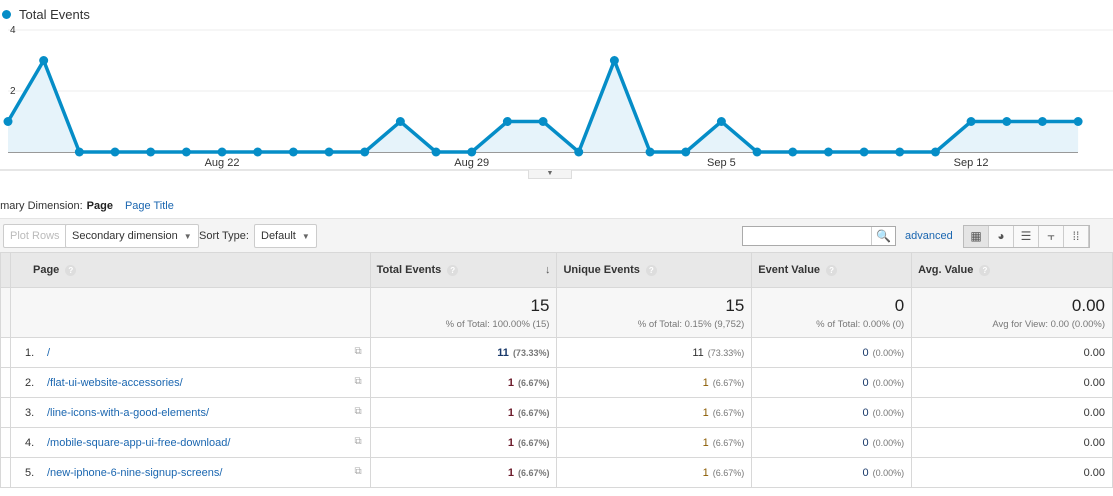  Describe the element at coordinates (976, 236) in the screenshot. I see `table-view-icon: ▦` at that location.